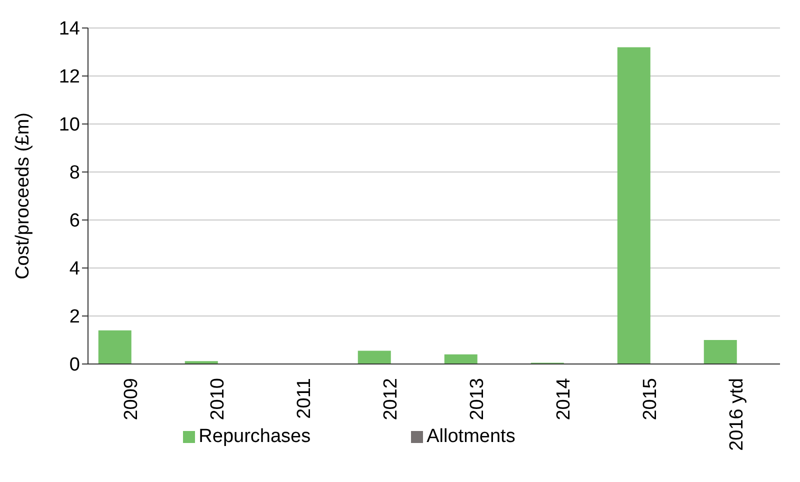 Image resolution: width=800 pixels, height=482 pixels. Describe the element at coordinates (23, 196) in the screenshot. I see `y-axis-title: Cost/proceeds (£m)` at that location.